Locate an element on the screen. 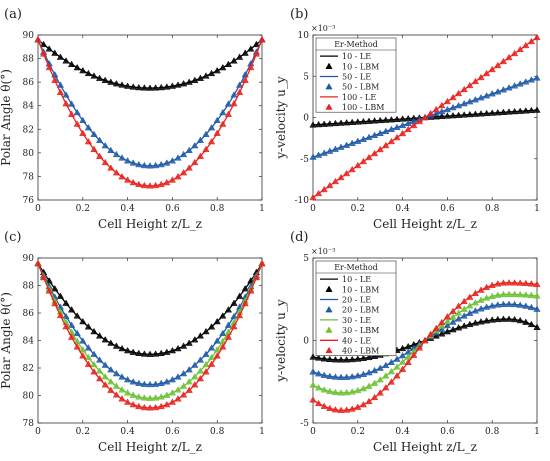 Image resolution: width=550 pixels, height=461 pixels. x-tick-label: 0 is located at coordinates (313, 432).